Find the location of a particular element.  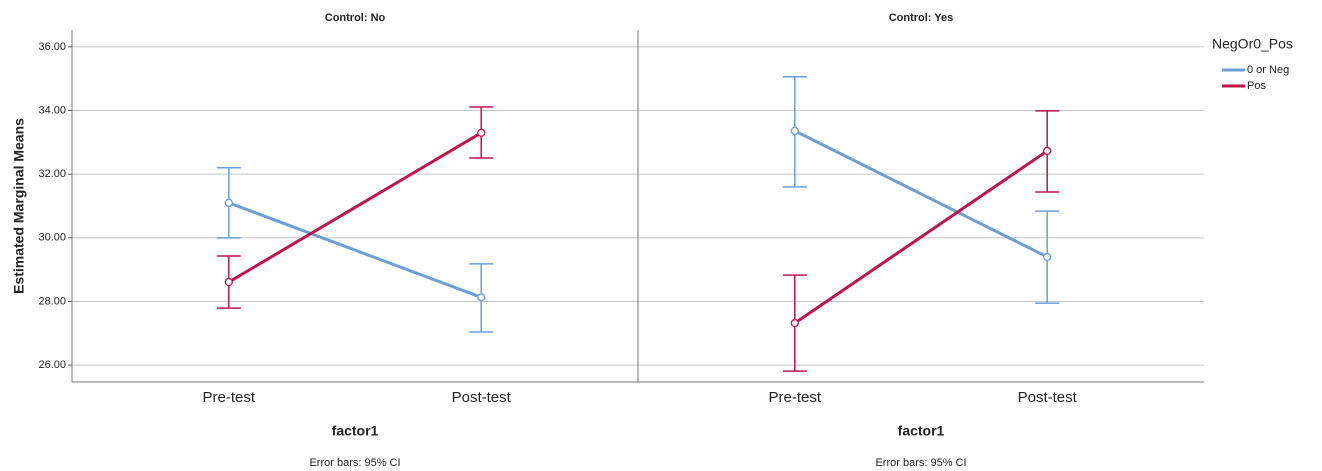

y-tick-label: 30.00 is located at coordinates (52, 238).